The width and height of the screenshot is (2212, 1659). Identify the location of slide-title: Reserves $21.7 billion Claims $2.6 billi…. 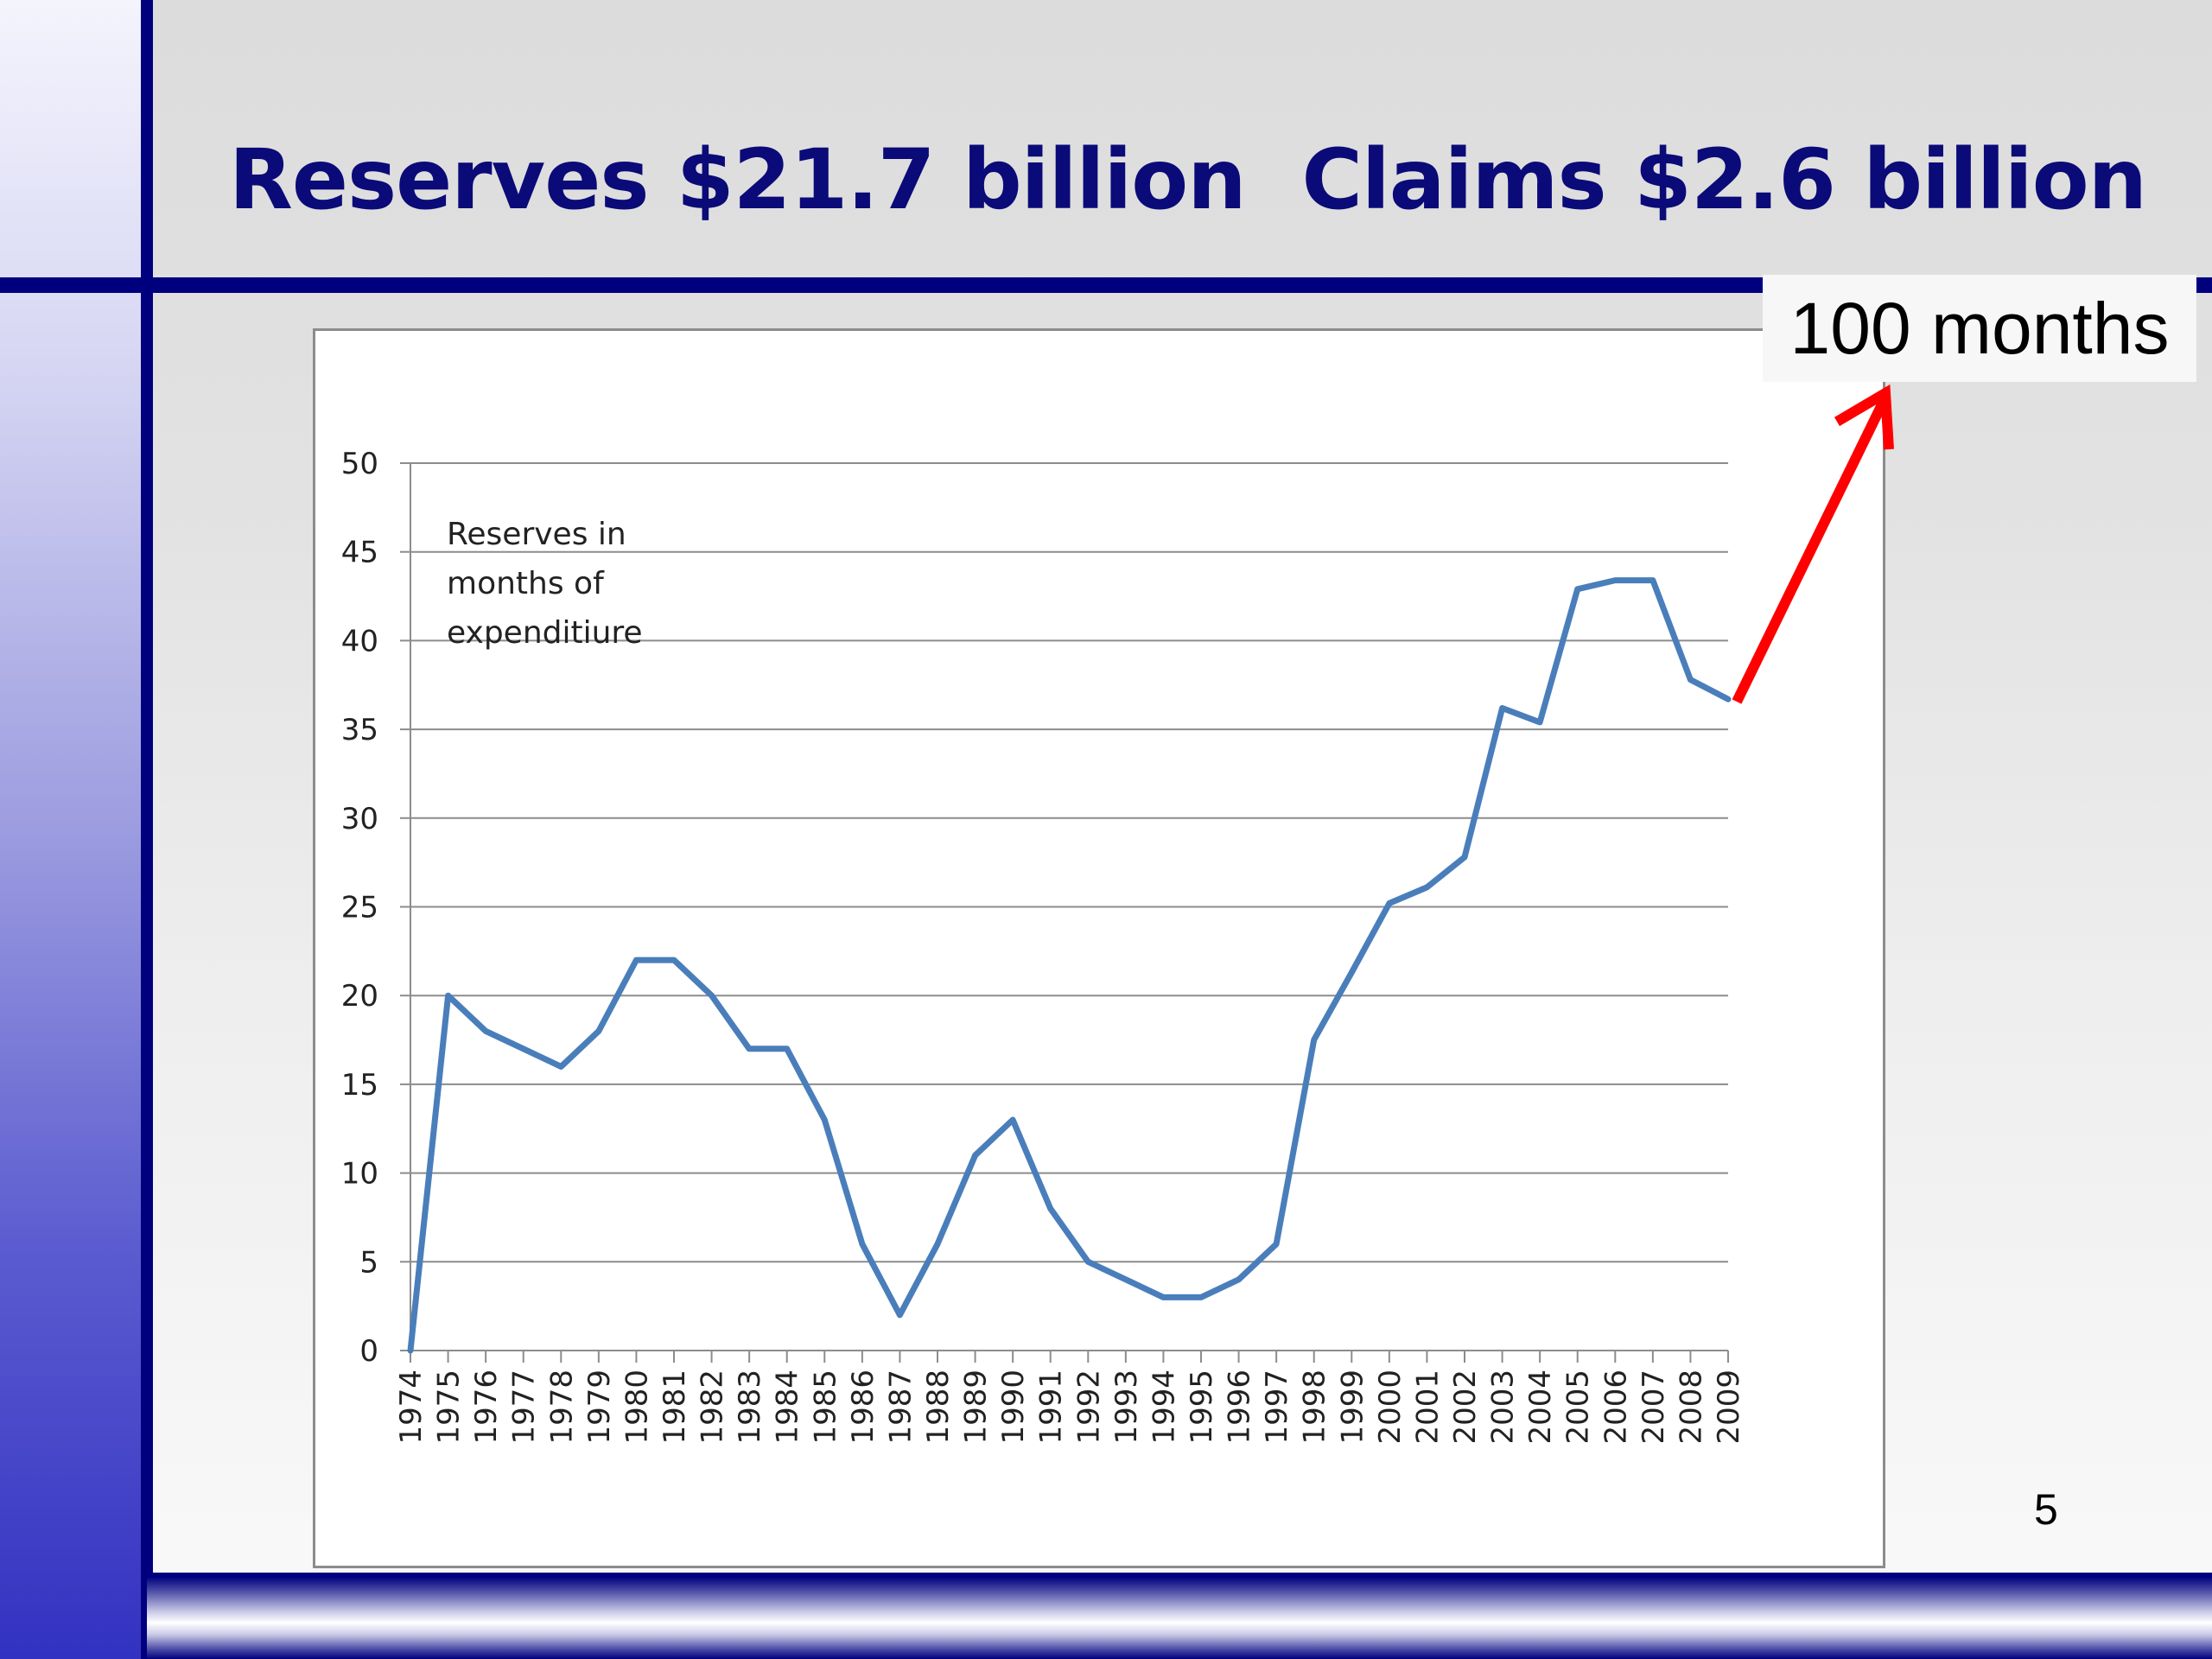
(1188, 179).